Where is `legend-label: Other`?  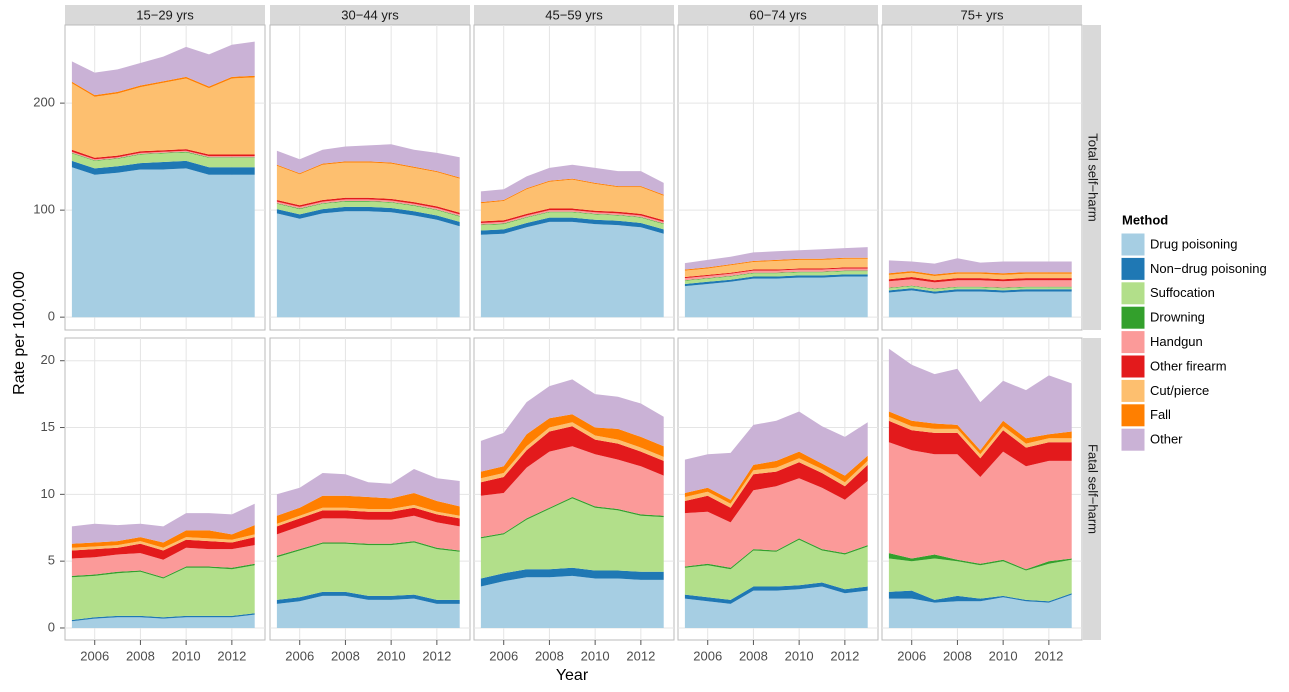 legend-label: Other is located at coordinates (1166, 439).